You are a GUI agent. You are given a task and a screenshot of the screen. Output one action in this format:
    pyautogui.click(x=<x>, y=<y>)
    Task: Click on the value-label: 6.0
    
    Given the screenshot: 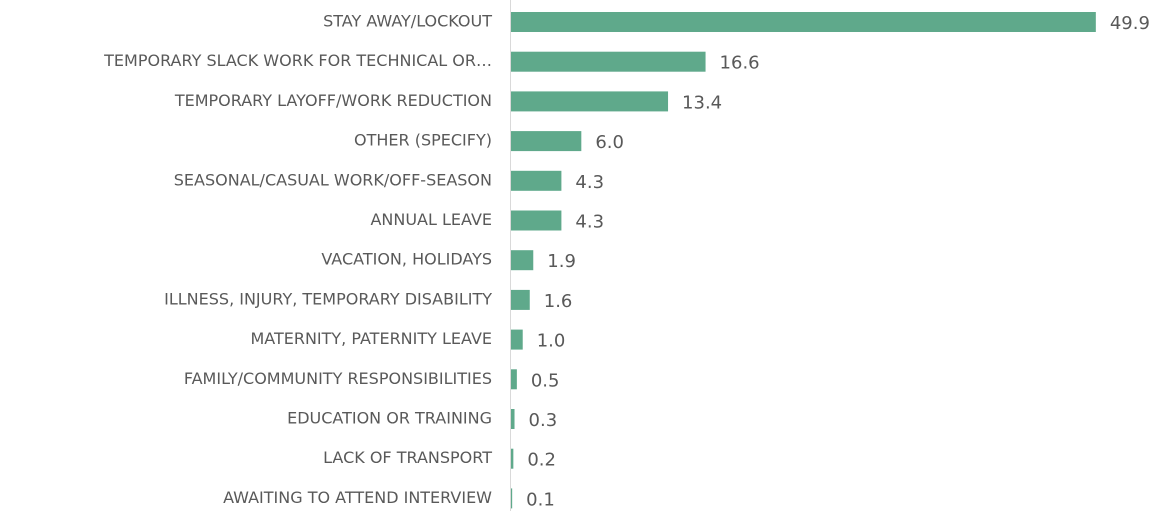 What is the action you would take?
    pyautogui.click(x=609, y=142)
    